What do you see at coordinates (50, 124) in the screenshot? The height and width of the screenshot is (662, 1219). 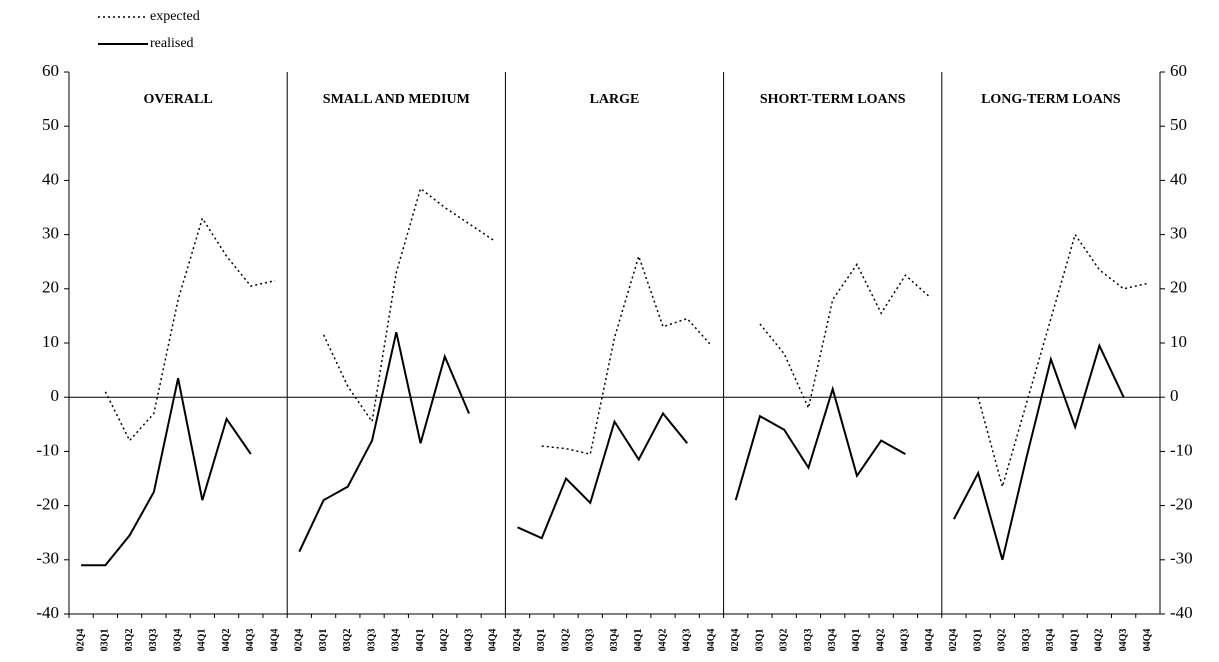 I see `y-tick-label: 50` at bounding box center [50, 124].